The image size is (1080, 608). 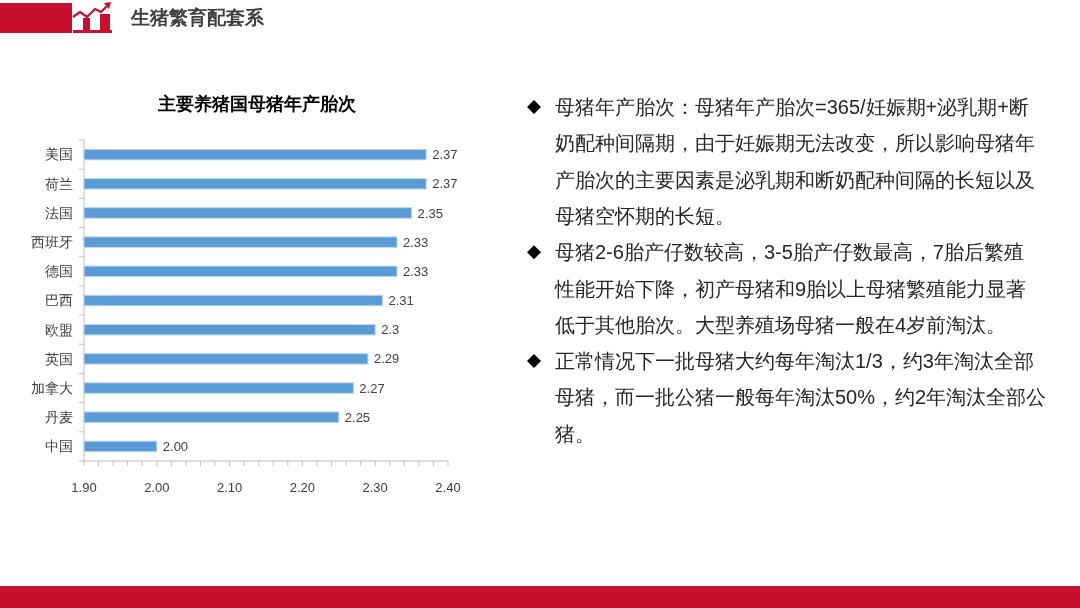 I want to click on y-tick-label: 法国, so click(x=59, y=212).